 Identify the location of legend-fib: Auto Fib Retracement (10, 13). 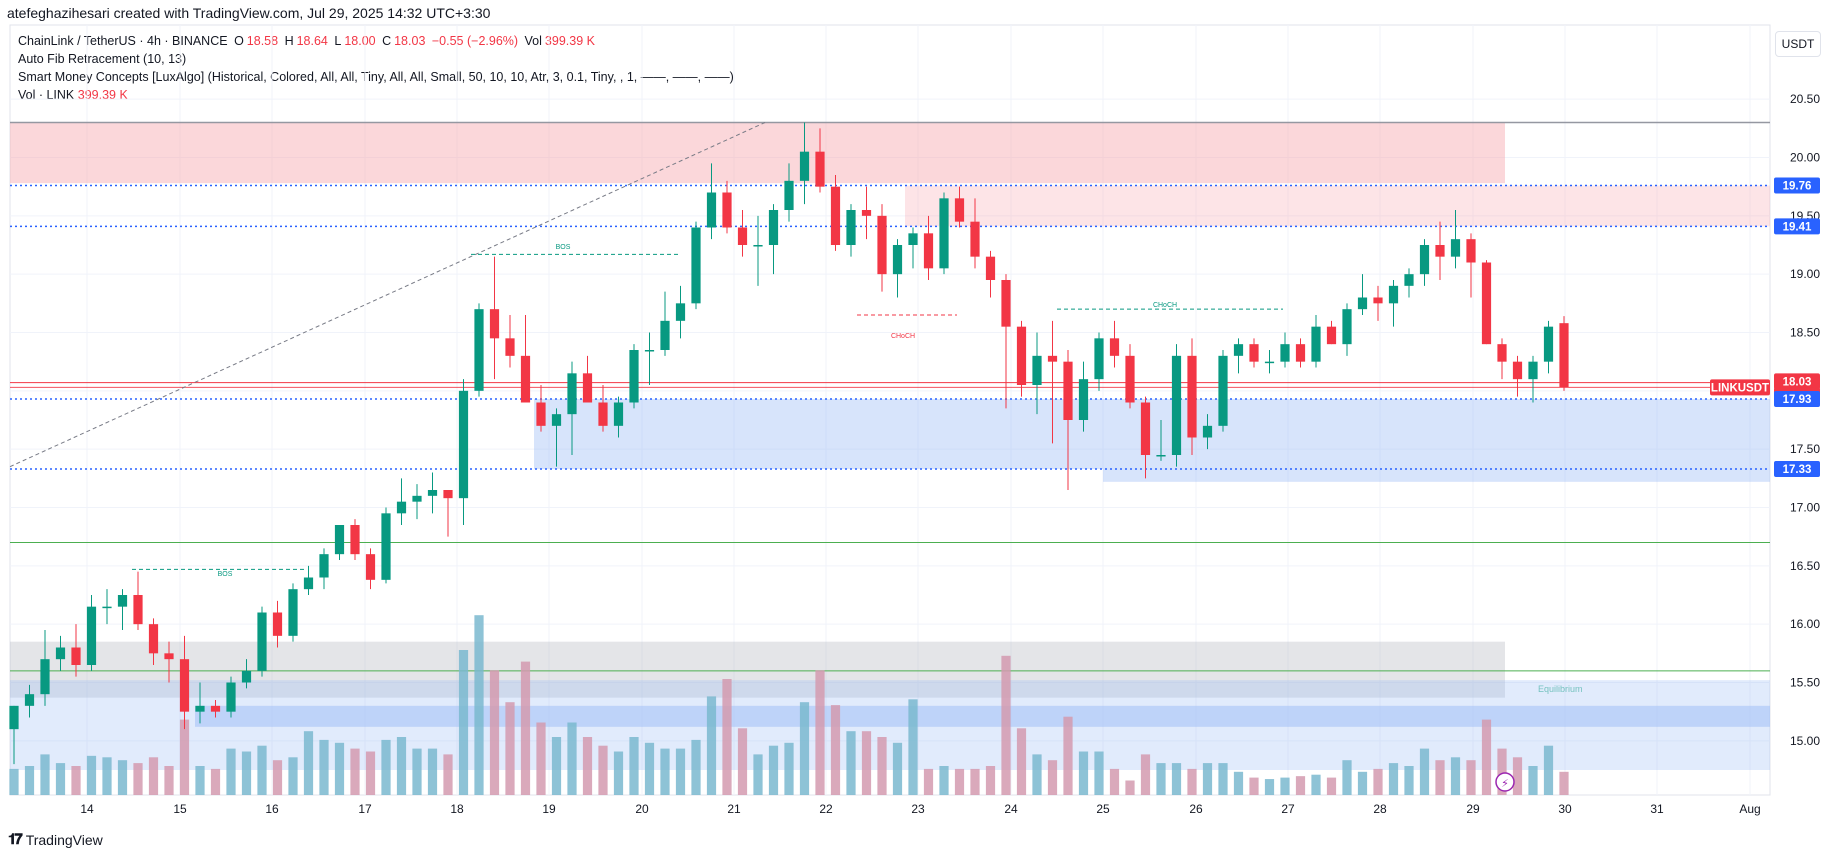
(102, 59).